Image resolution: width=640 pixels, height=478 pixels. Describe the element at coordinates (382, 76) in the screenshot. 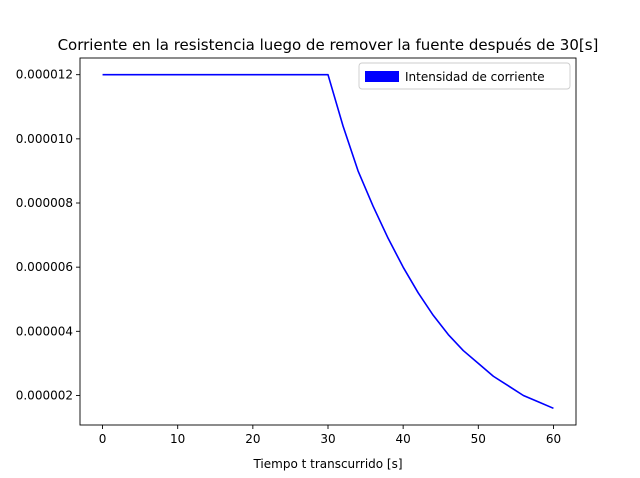

I see `legend-swatch` at that location.